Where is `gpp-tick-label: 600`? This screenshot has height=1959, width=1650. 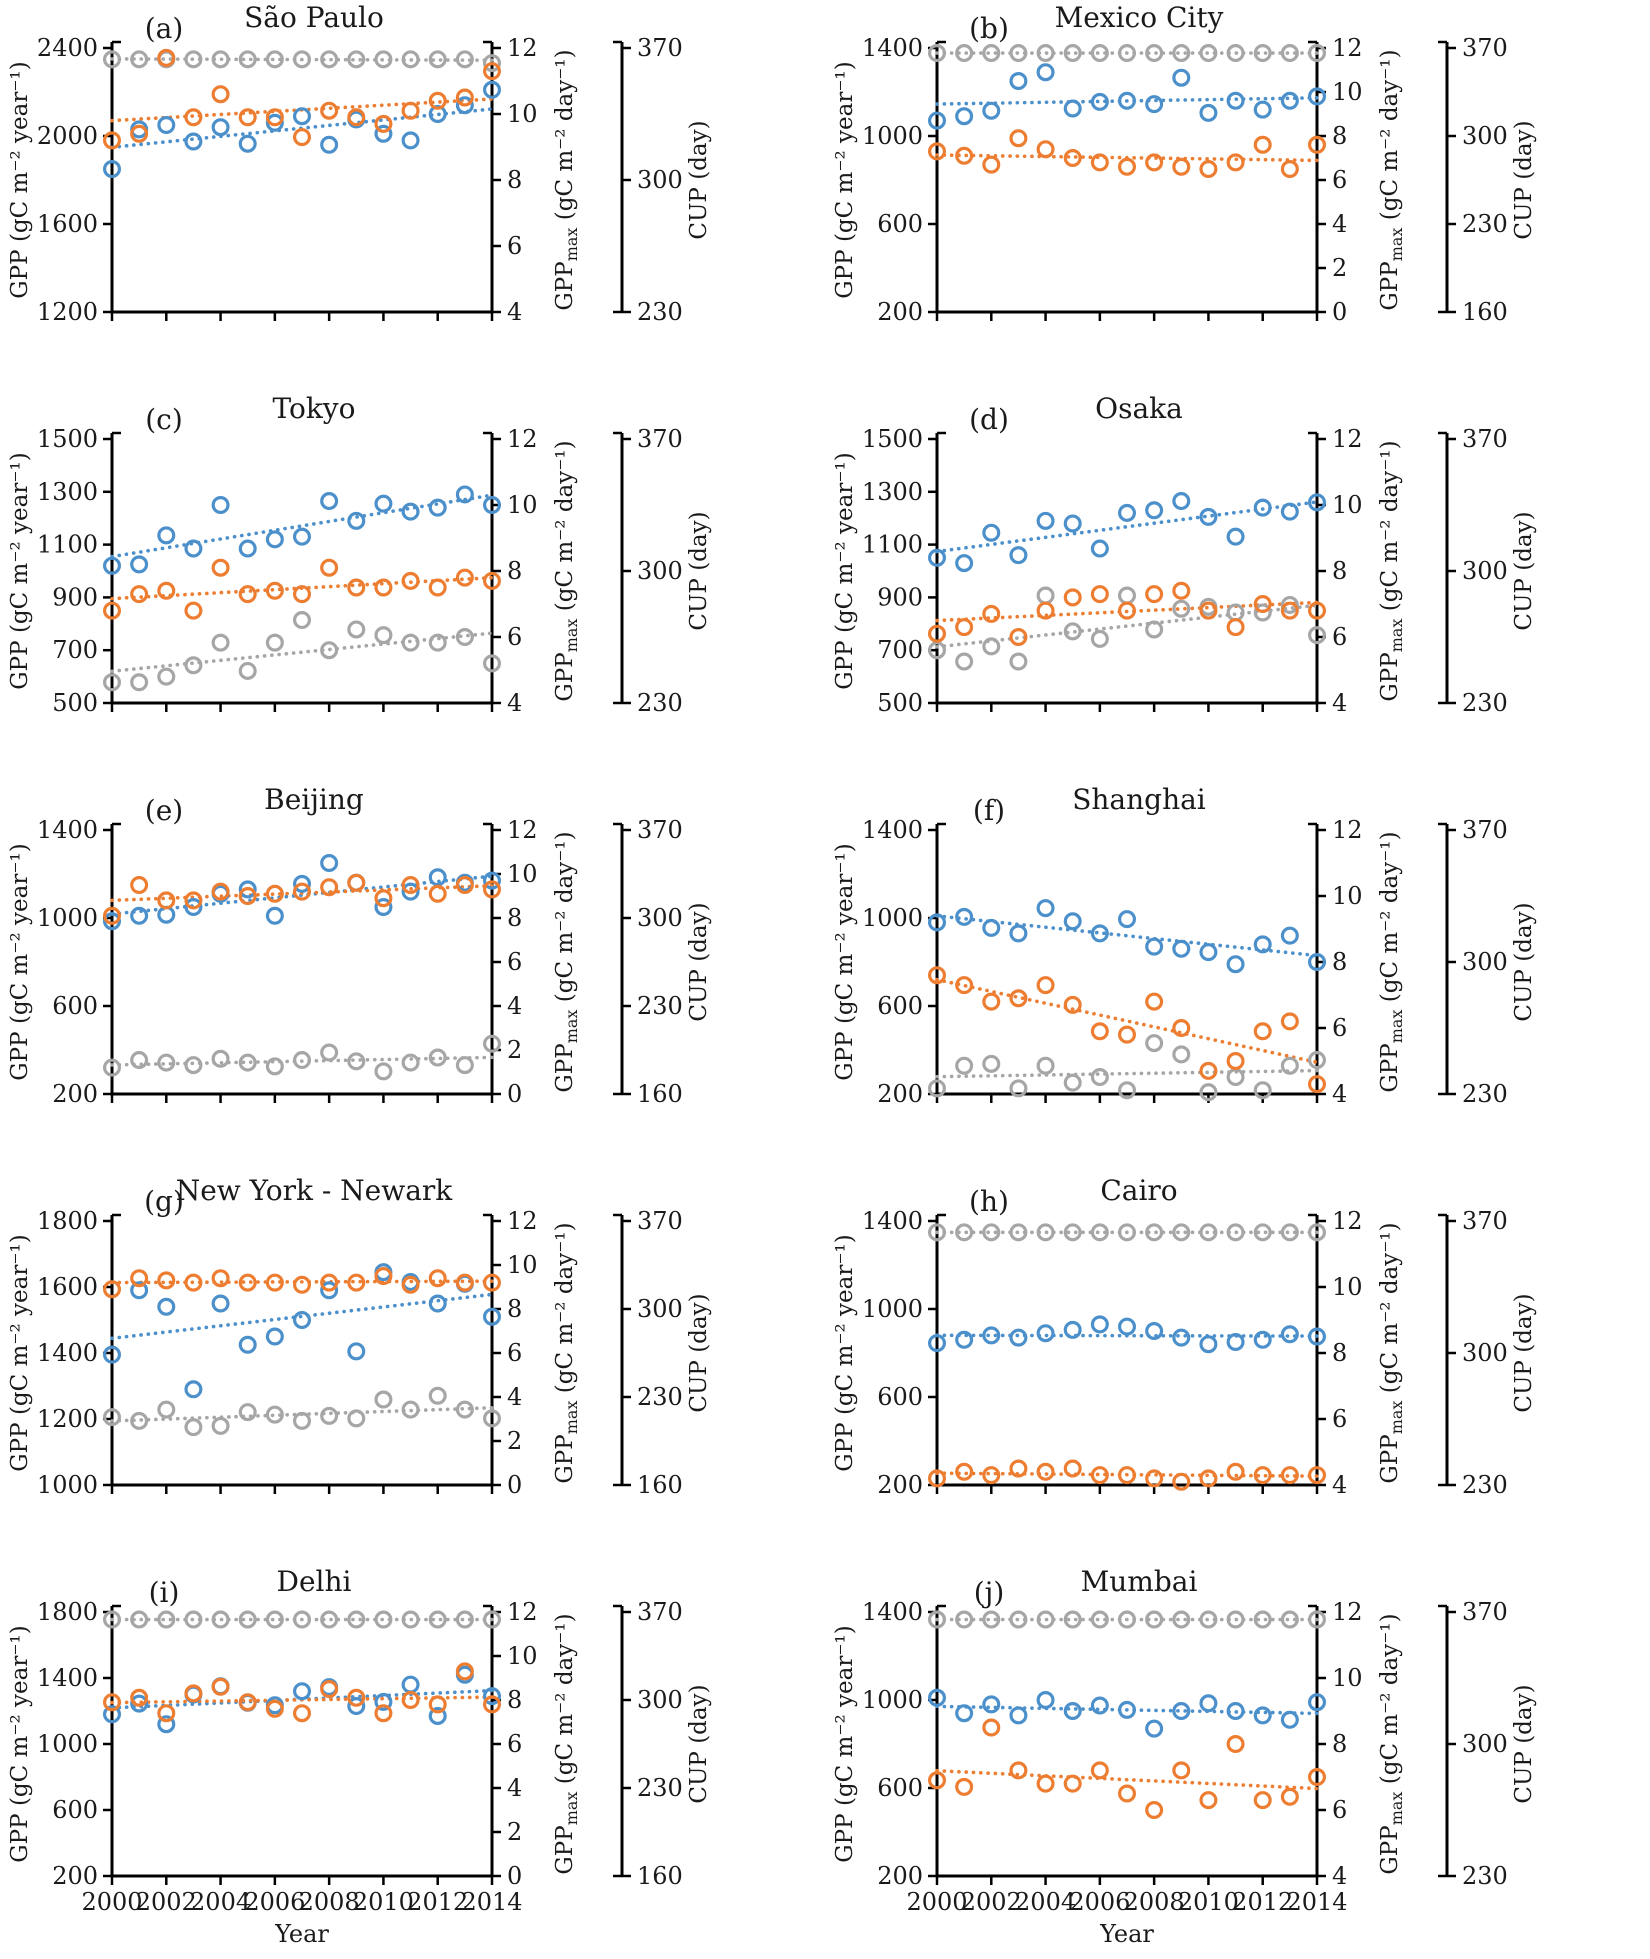
gpp-tick-label: 600 is located at coordinates (900, 224).